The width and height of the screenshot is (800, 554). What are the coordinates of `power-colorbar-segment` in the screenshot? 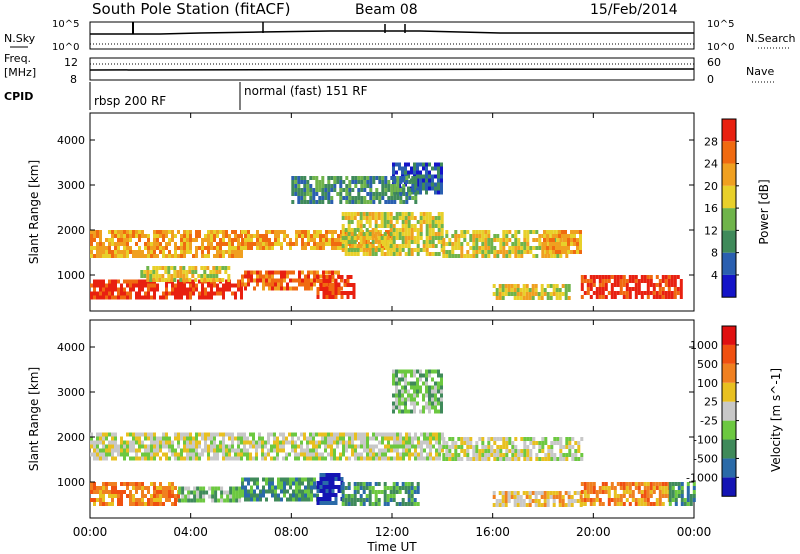 It's located at (729, 197).